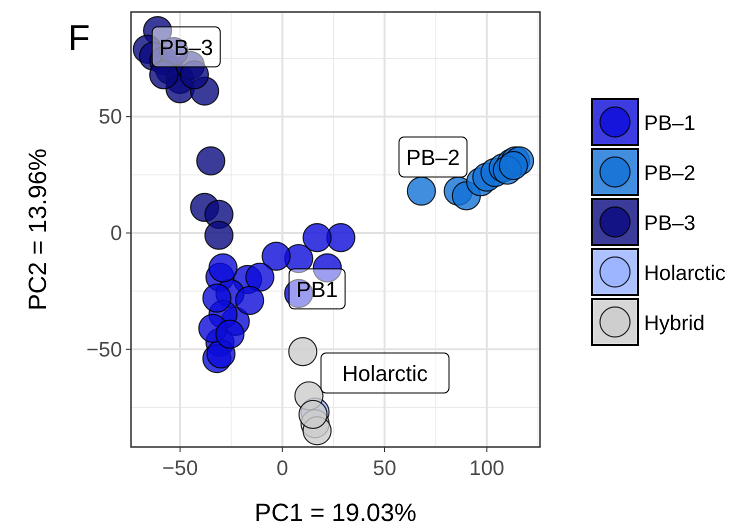 Image resolution: width=756 pixels, height=529 pixels. What do you see at coordinates (385, 373) in the screenshot?
I see `annotation: Holarctic` at bounding box center [385, 373].